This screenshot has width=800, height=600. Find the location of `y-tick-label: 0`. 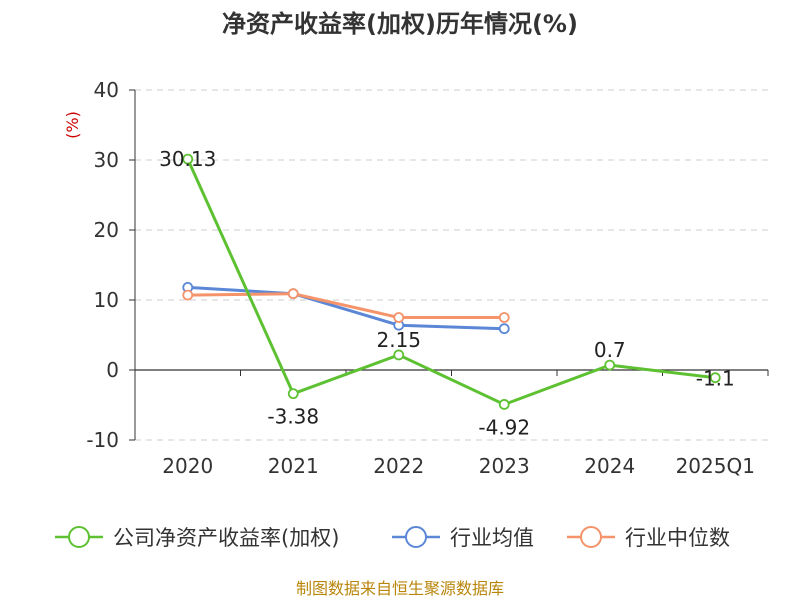

y-tick-label: 0 is located at coordinates (112, 370).